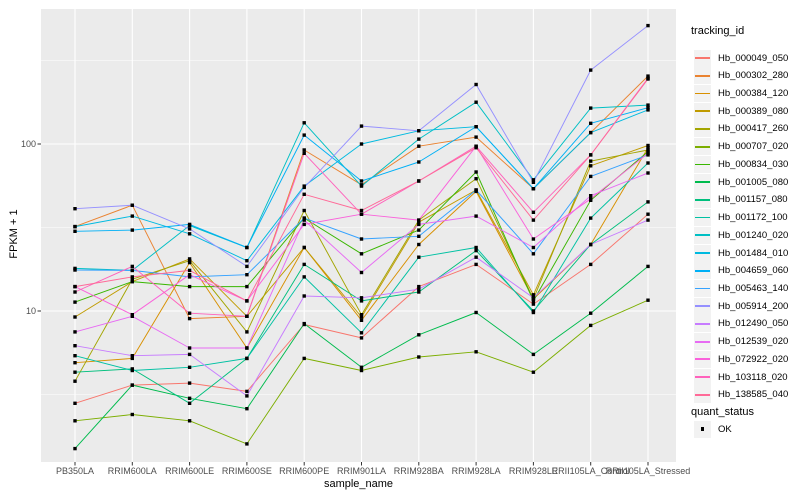 This screenshot has width=800, height=500. What do you see at coordinates (753, 94) in the screenshot?
I see `legend-label: Hb_000384_120` at bounding box center [753, 94].